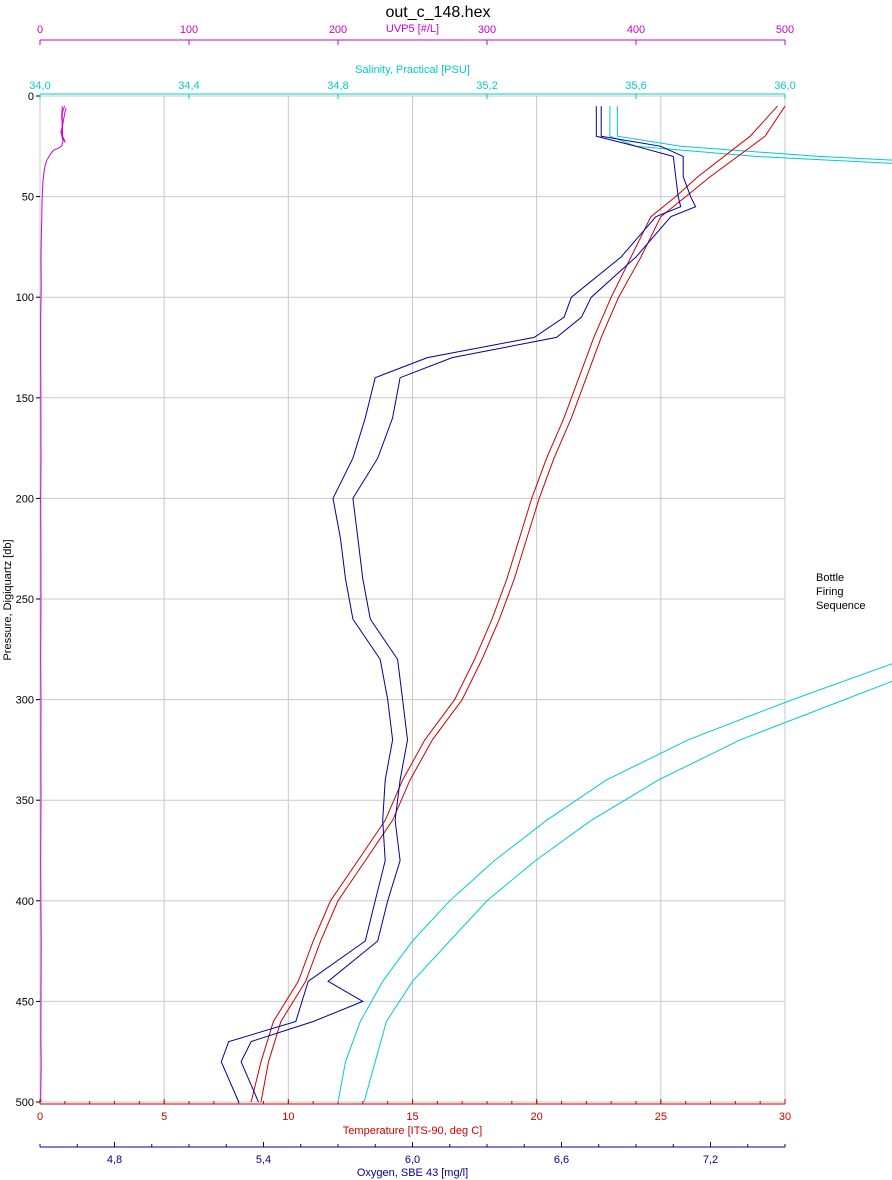 The image size is (892, 1180). Describe the element at coordinates (8, 599) in the screenshot. I see `y-axis-label: Pressure, Digiquartz [db]` at that location.